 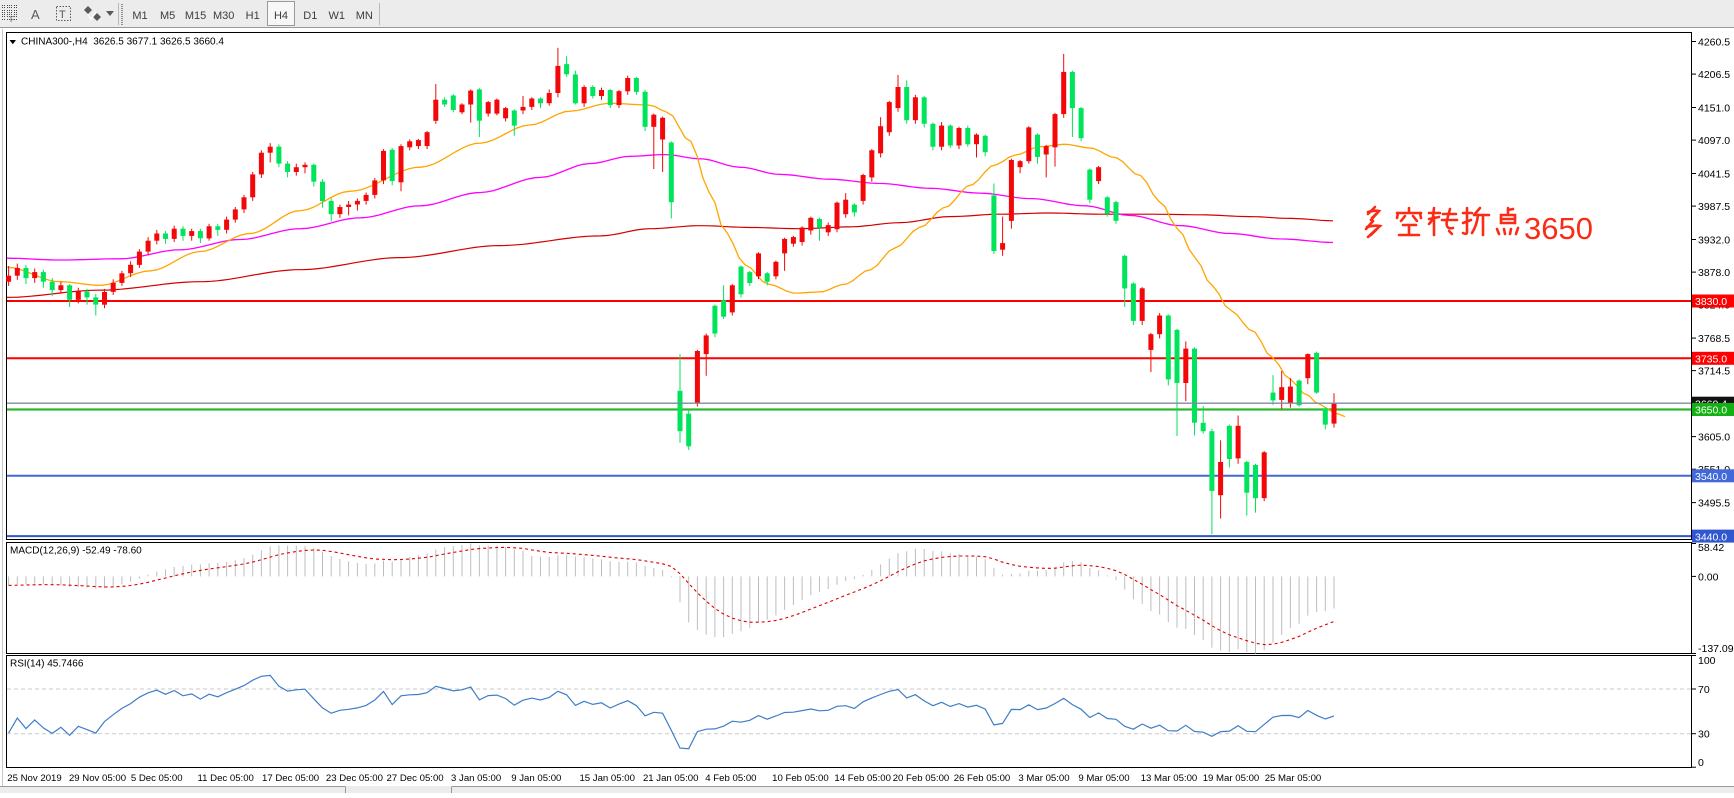 What do you see at coordinates (1711, 477) in the screenshot?
I see `svg-text: 3540.0` at bounding box center [1711, 477].